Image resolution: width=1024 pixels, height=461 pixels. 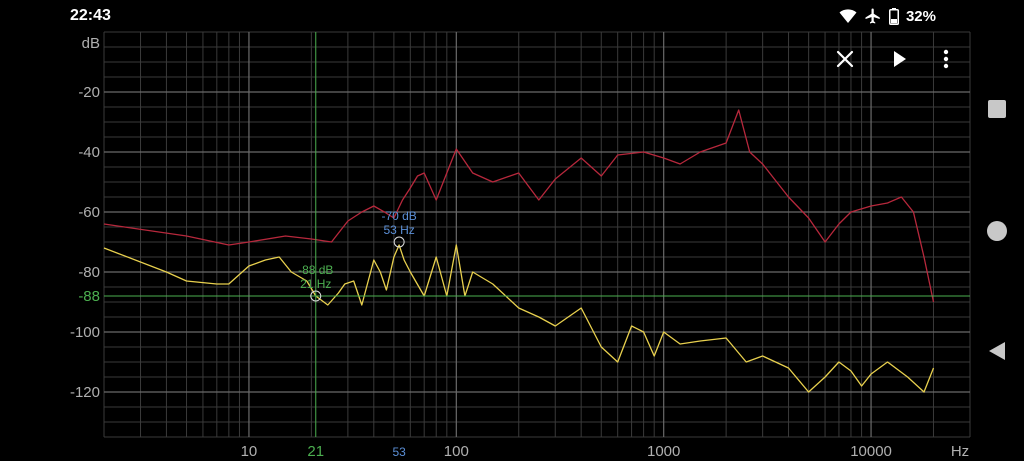 What do you see at coordinates (89, 272) in the screenshot?
I see `y-tick-label: -80` at bounding box center [89, 272].